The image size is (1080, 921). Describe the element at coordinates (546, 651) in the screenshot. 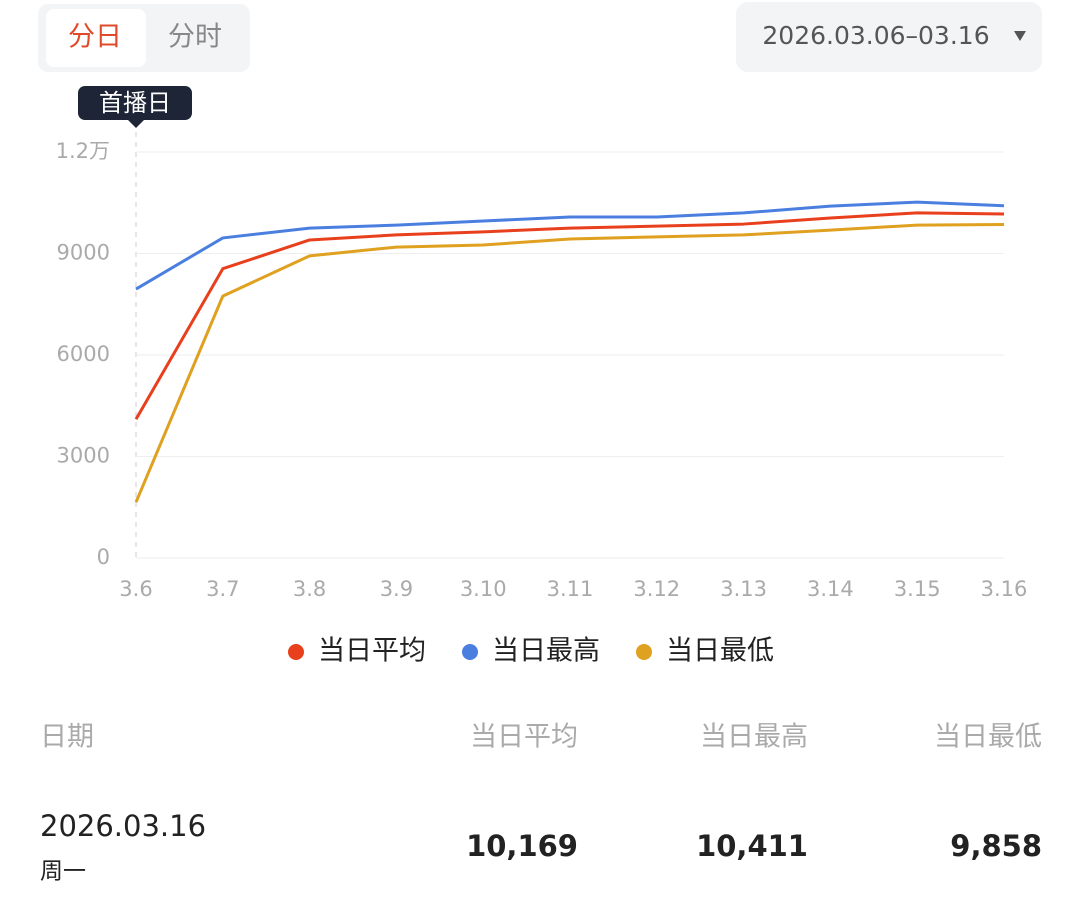

I see `legend-label: 当日最高` at that location.